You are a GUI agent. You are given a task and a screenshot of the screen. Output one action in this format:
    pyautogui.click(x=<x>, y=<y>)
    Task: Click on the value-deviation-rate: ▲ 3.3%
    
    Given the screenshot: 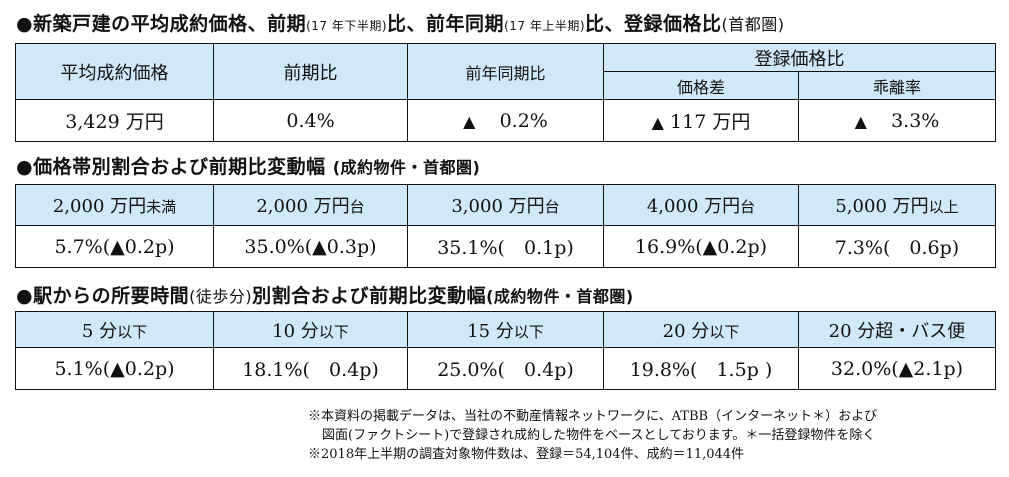 What is the action you would take?
    pyautogui.click(x=897, y=120)
    